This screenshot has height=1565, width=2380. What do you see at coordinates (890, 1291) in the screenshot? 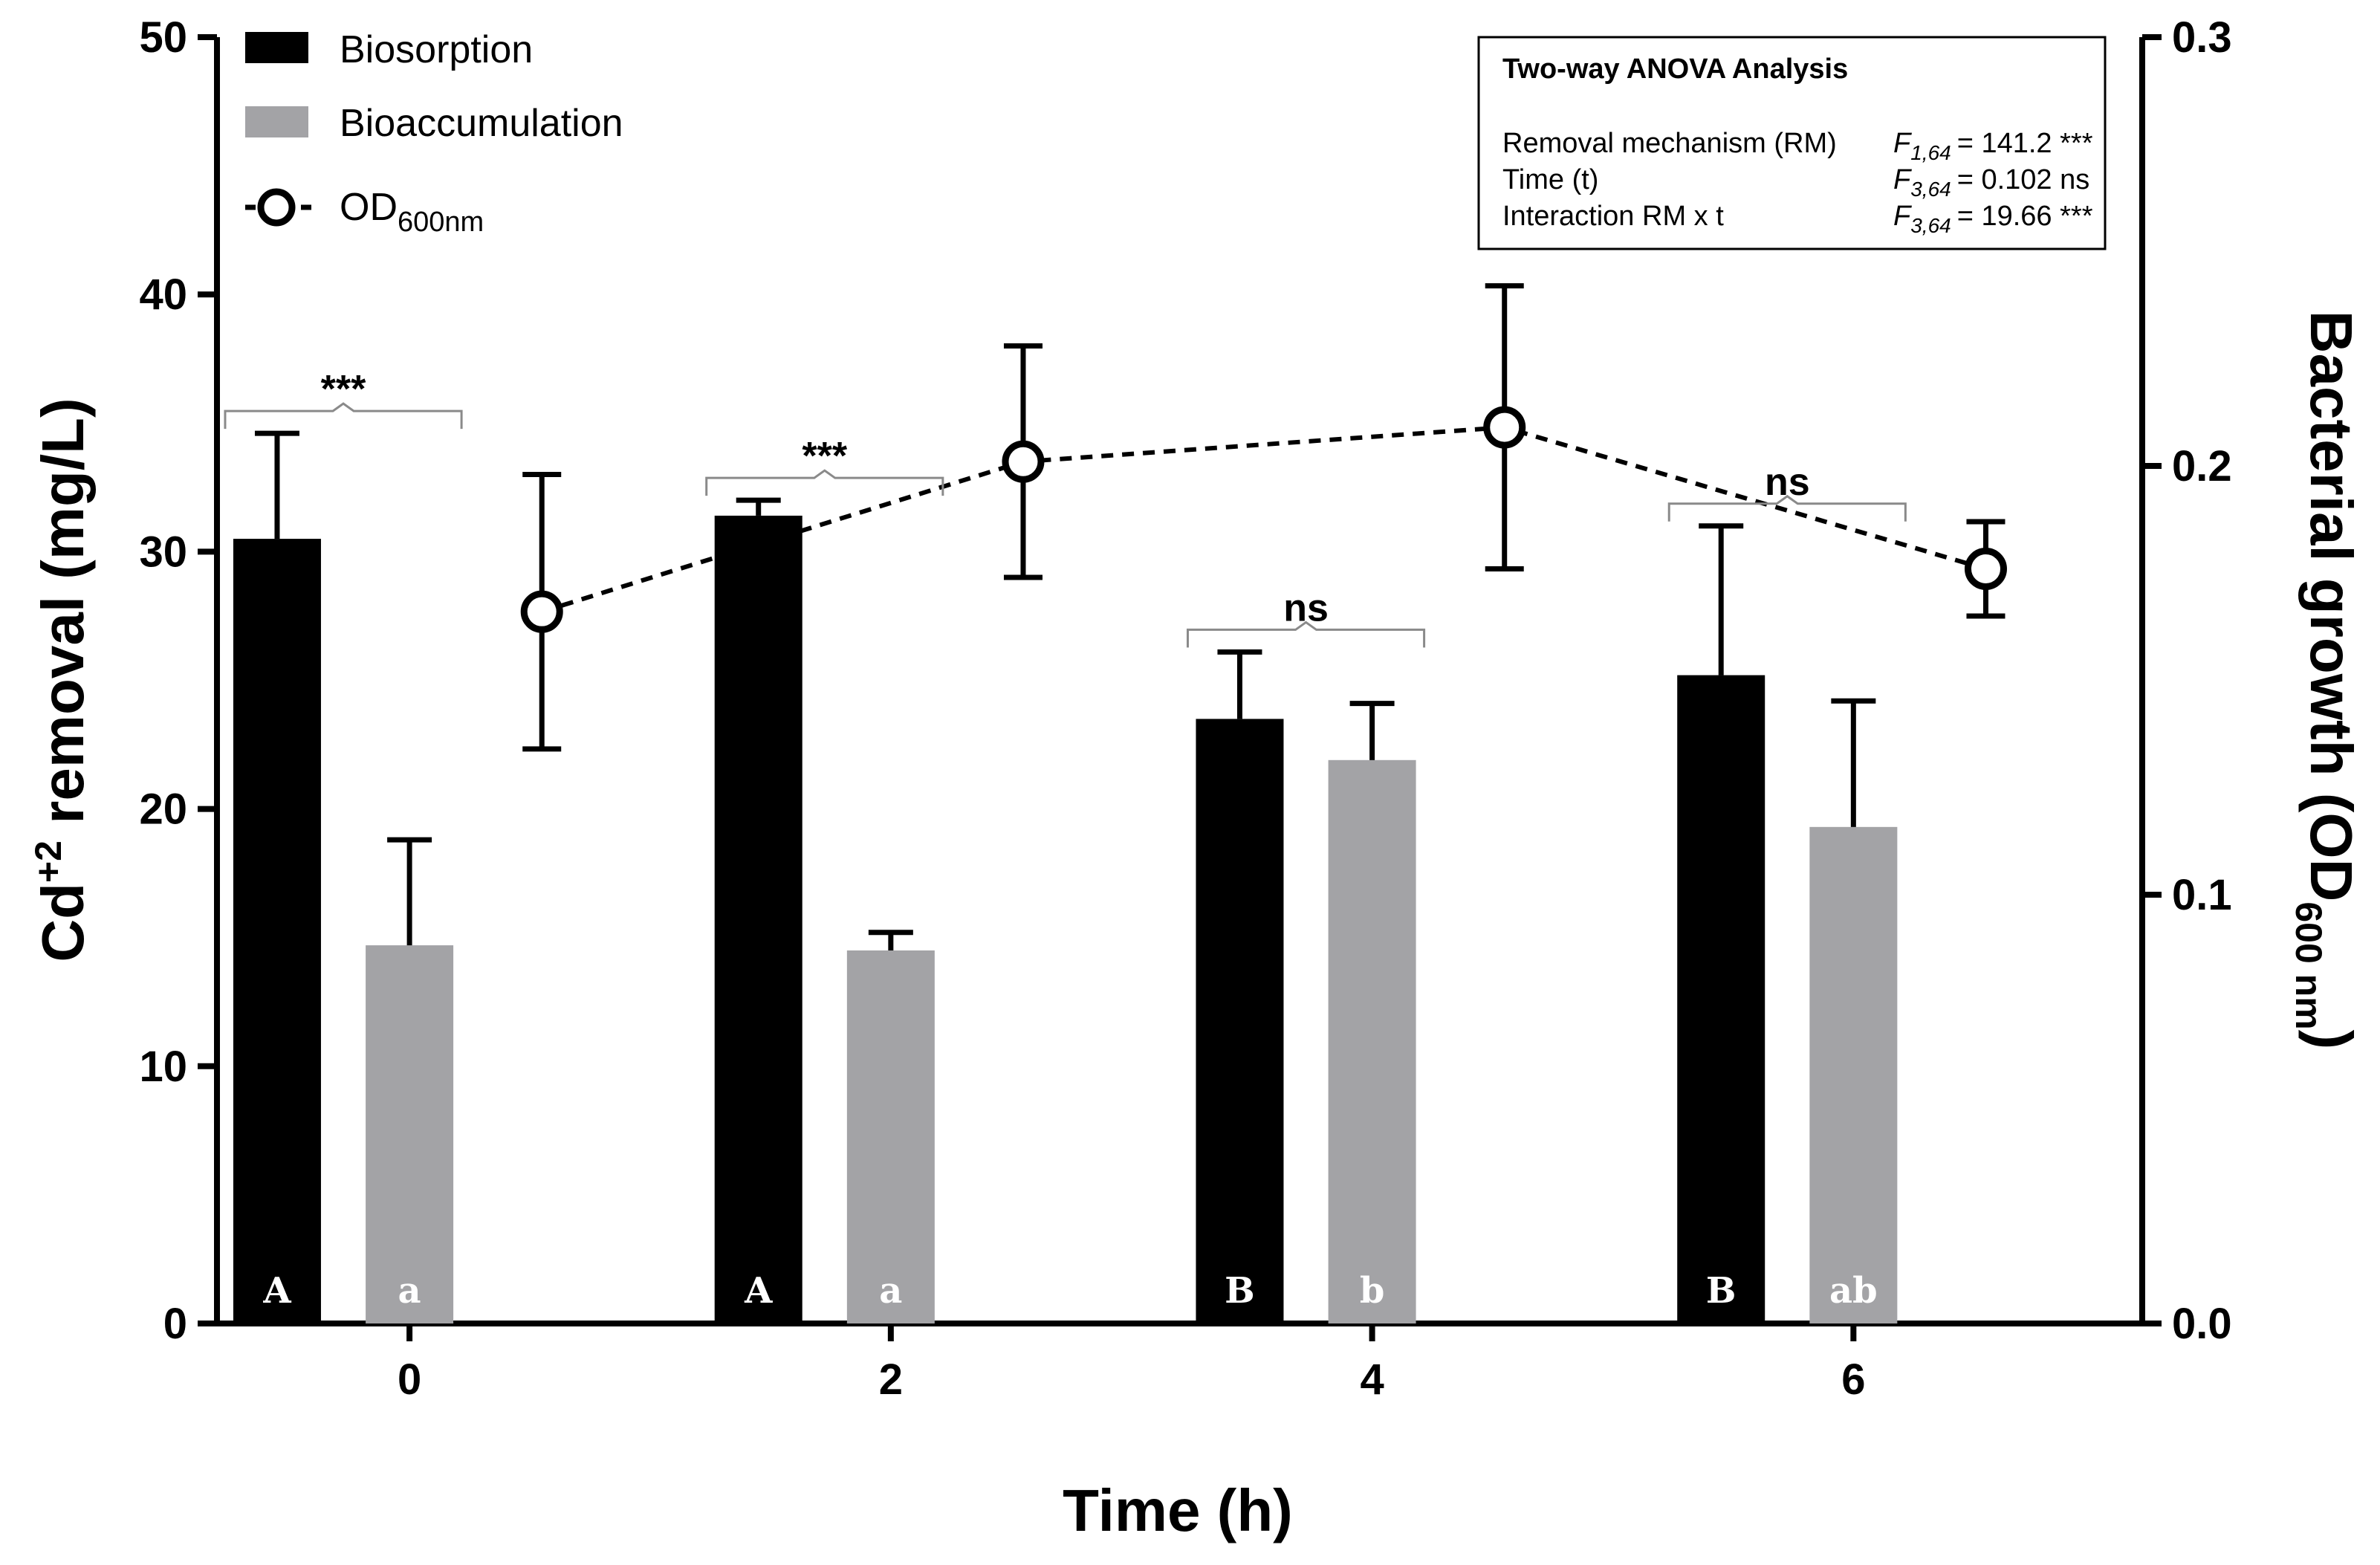
I see `letter-bioaccumulation-1: a` at bounding box center [890, 1291].